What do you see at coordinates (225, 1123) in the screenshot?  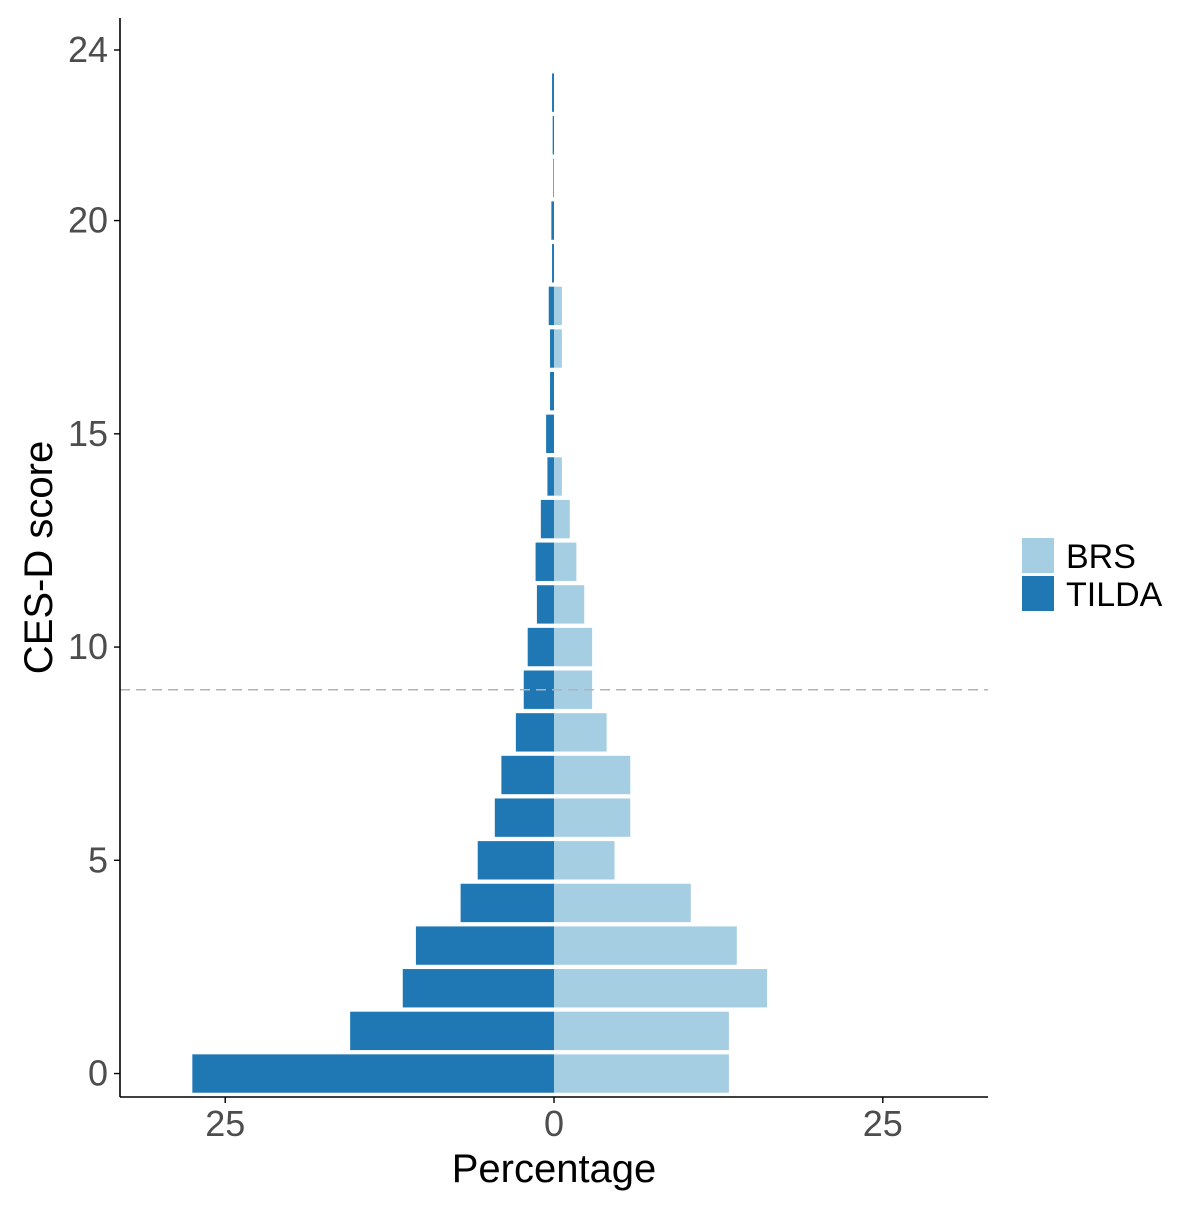 I see `x-tick-label-0: 25` at bounding box center [225, 1123].